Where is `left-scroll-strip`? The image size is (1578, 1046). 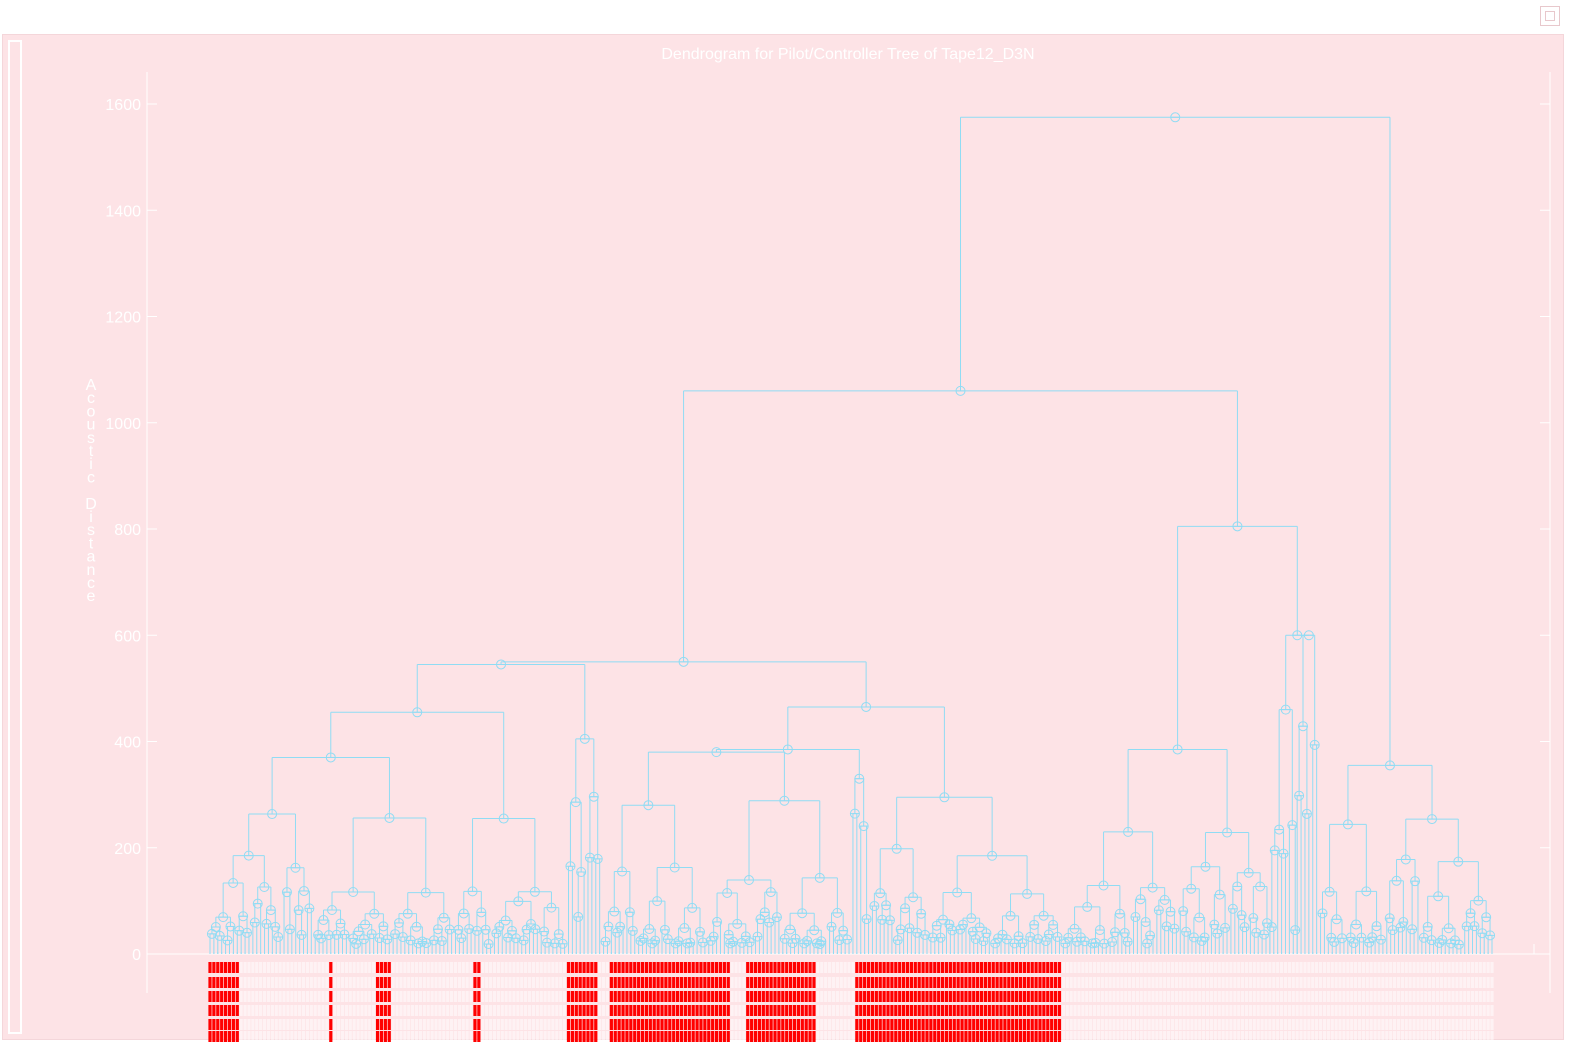 left-scroll-strip is located at coordinates (15, 537).